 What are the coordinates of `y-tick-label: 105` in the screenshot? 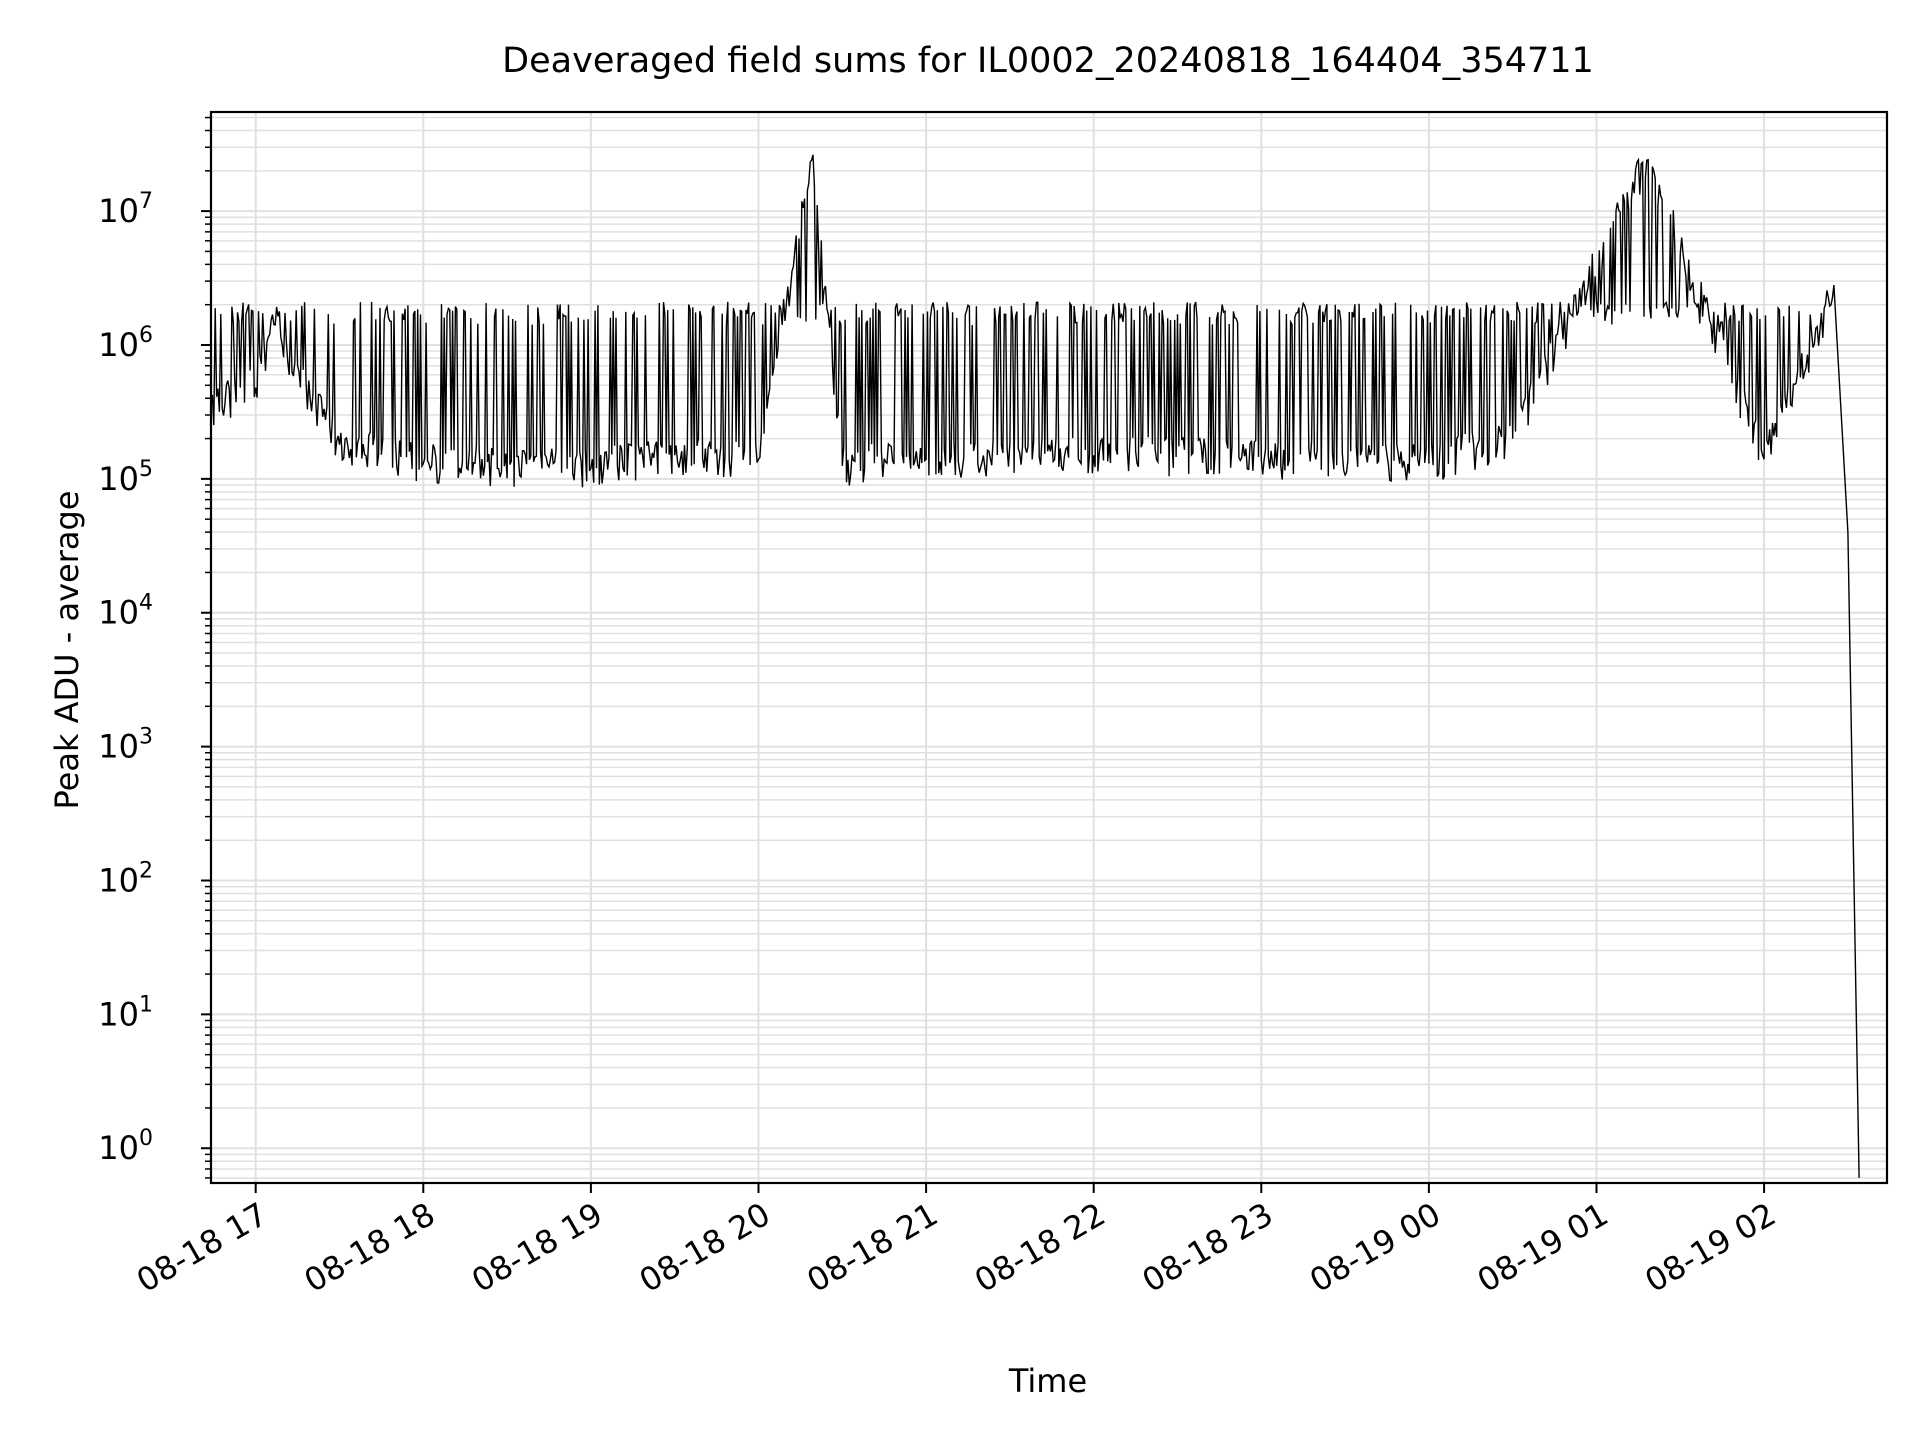 It's located at (125, 477).